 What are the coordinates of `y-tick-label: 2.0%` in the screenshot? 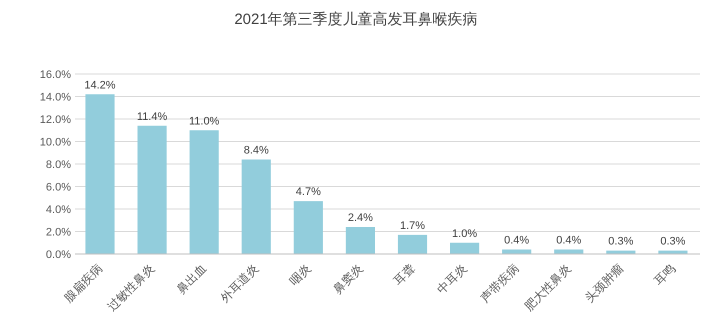 It's located at (59, 232).